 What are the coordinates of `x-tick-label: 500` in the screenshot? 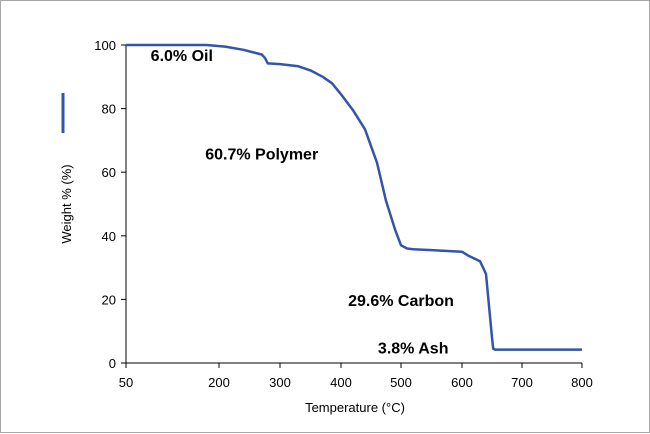 It's located at (401, 382).